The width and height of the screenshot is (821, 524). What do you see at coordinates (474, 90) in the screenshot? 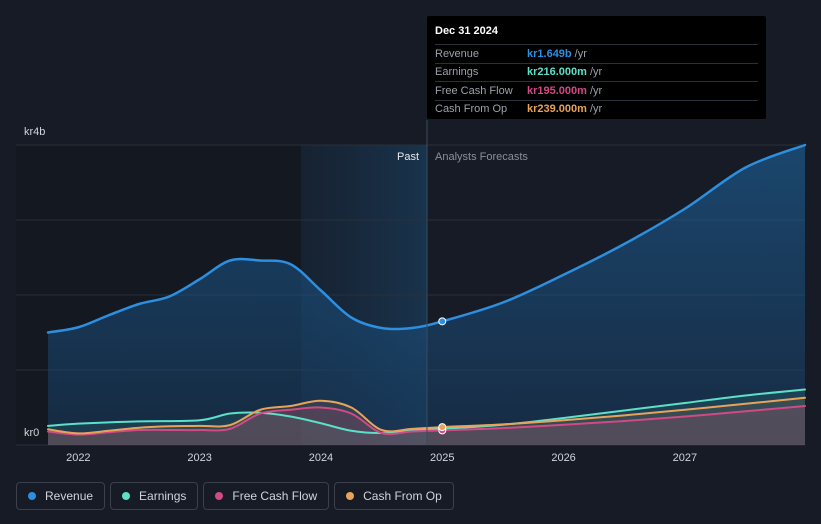
I see `tooltip-row-label: Free Cash Flow` at bounding box center [474, 90].